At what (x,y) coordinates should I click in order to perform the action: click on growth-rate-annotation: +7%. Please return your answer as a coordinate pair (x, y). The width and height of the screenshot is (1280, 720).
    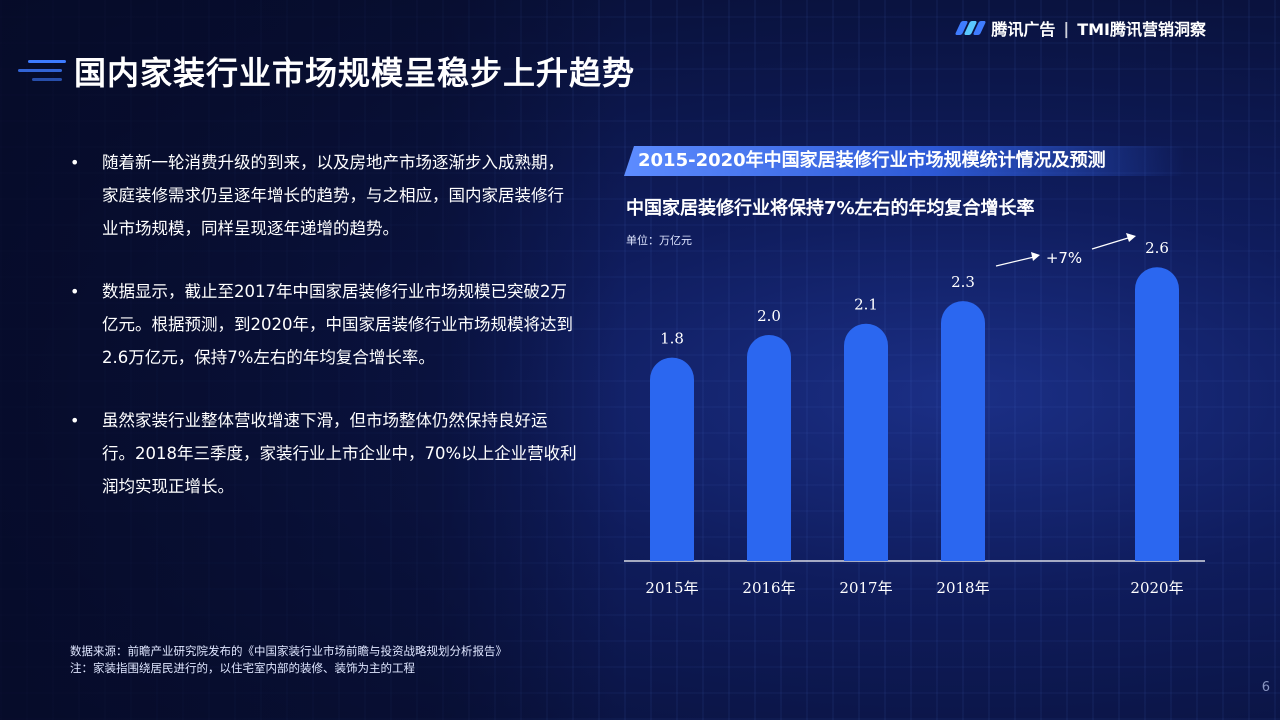
    Looking at the image, I should click on (1064, 258).